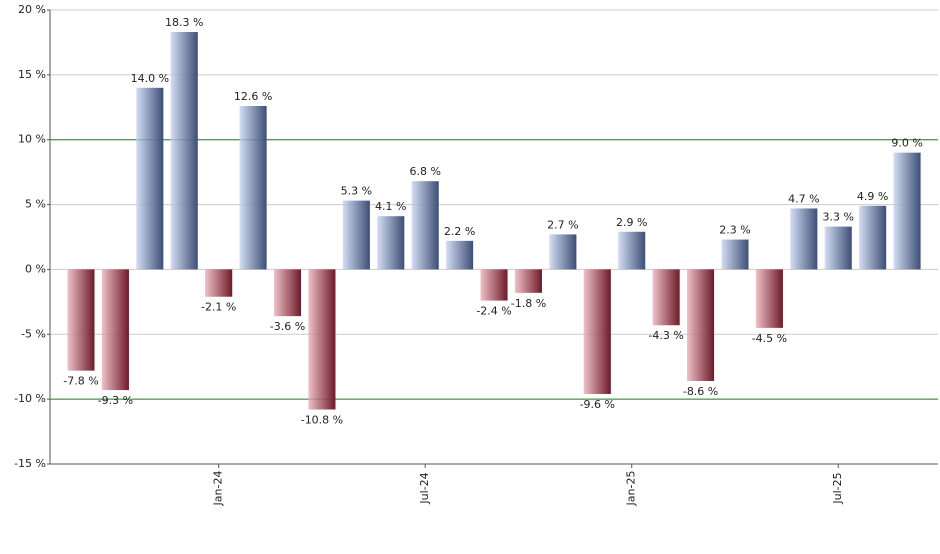  Describe the element at coordinates (35, 268) in the screenshot. I see `y-tick-label: 0 %` at that location.